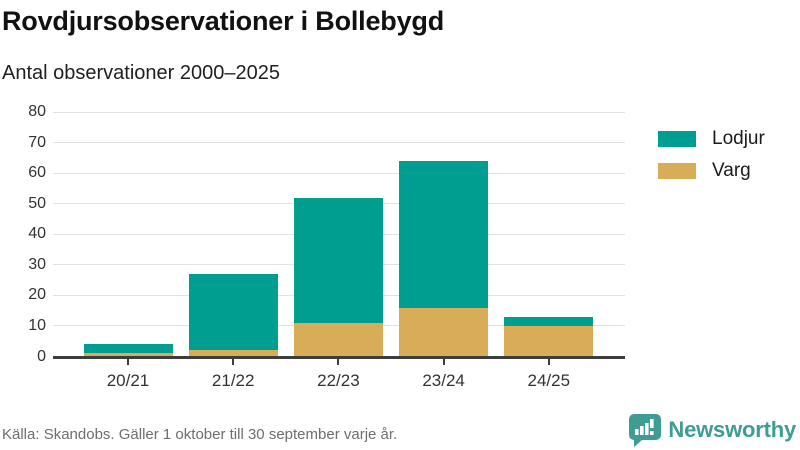 The width and height of the screenshot is (800, 450). Describe the element at coordinates (37, 325) in the screenshot. I see `y-tick-label: 10` at that location.